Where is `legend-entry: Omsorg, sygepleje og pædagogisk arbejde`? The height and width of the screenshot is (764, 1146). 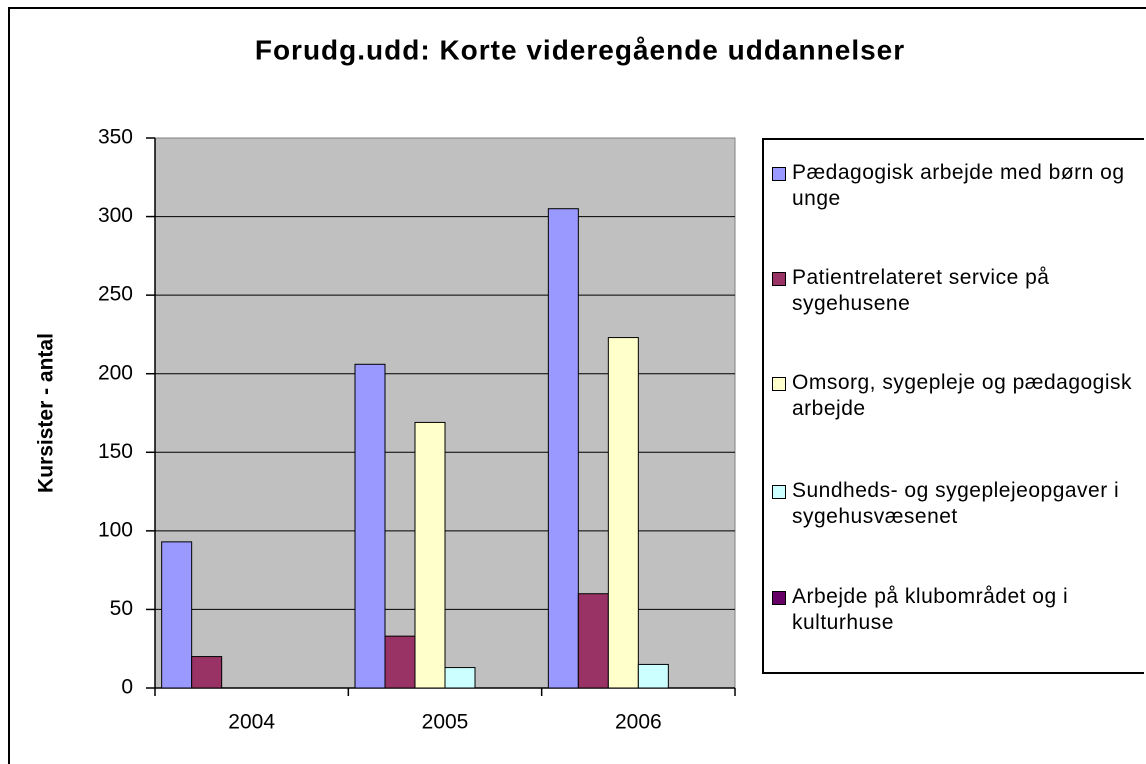 legend-entry: Omsorg, sygepleje og pædagogisk arbejde is located at coordinates (957, 396).